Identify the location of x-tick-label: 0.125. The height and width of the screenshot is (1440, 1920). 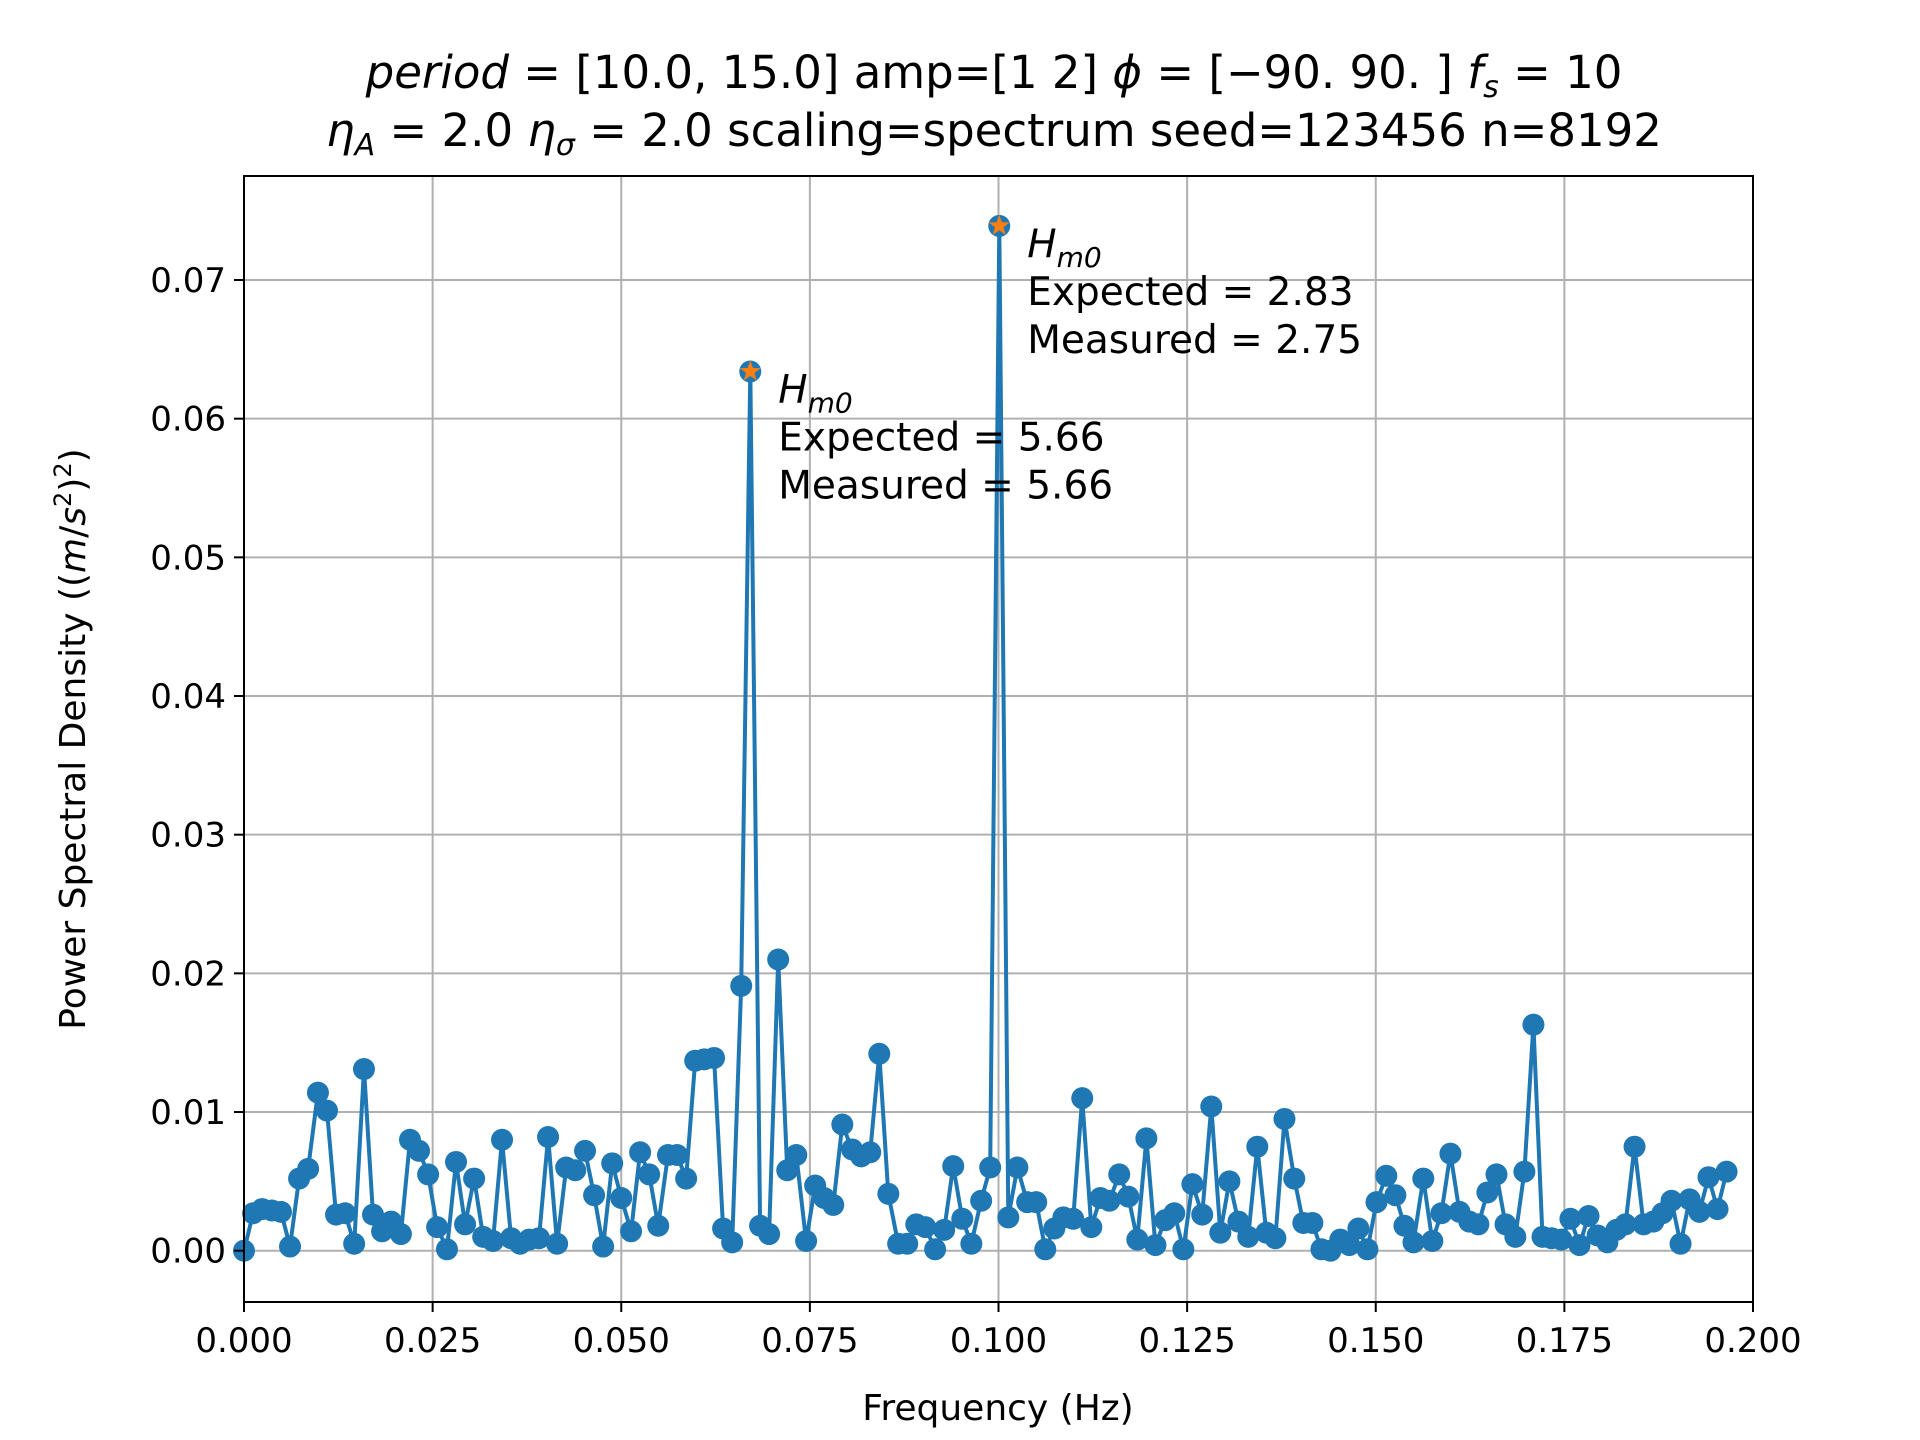
(1186, 1341).